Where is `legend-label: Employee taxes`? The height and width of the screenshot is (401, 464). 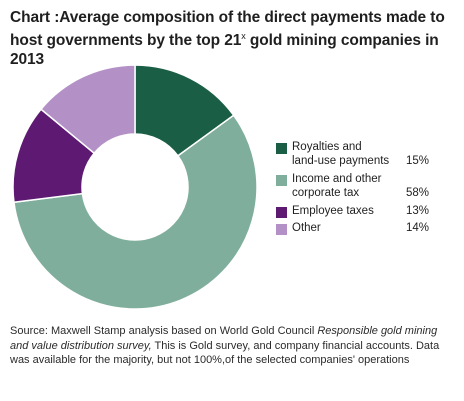
legend-label: Employee taxes is located at coordinates (333, 211).